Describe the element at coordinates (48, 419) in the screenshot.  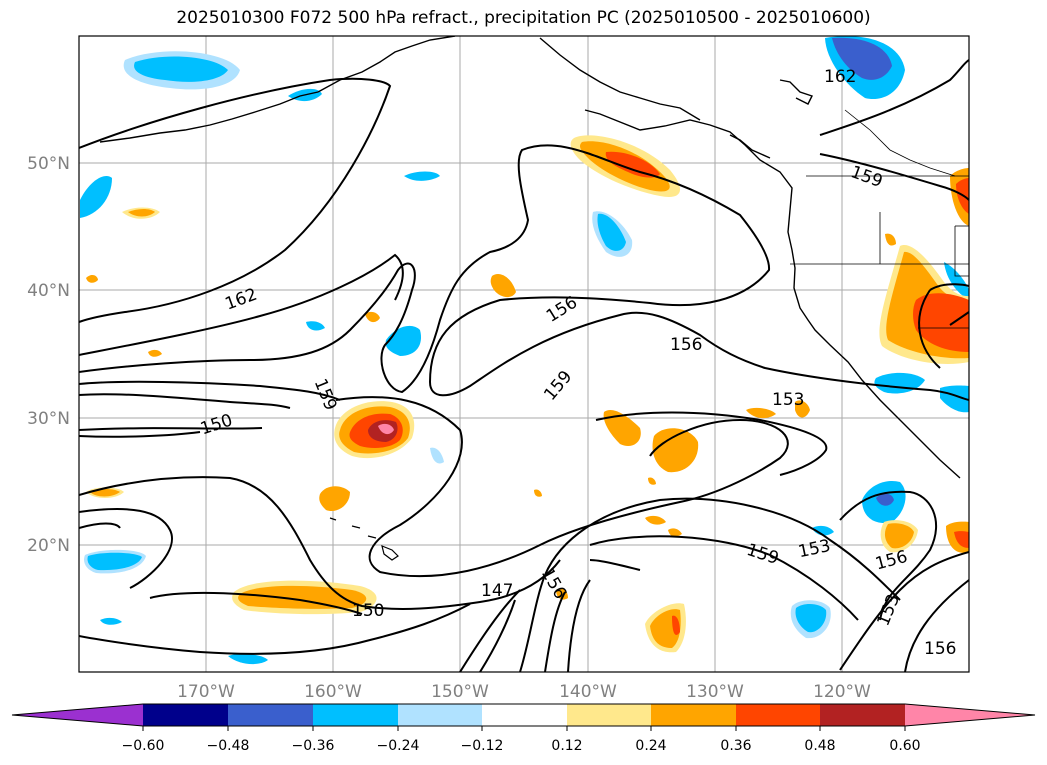
I see `lat-label: 30°N` at that location.